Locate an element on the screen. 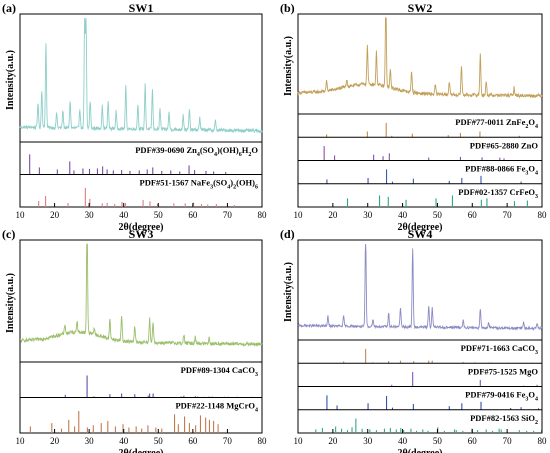  reference-label: PDF#71-1663 CaCO3 is located at coordinates (499, 349).